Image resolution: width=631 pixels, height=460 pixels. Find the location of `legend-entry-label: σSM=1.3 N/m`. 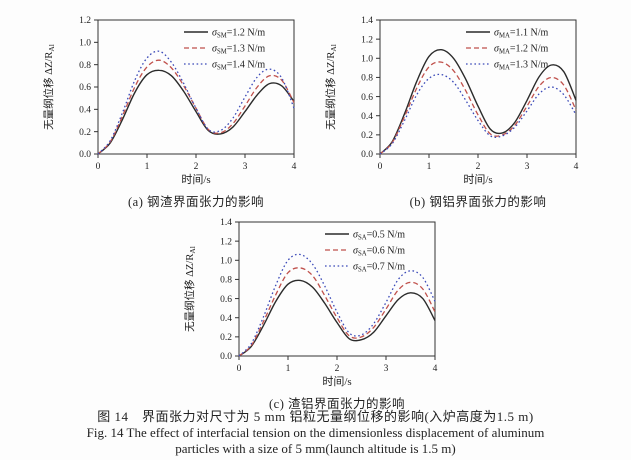

legend-entry-label: σSM=1.3 N/m is located at coordinates (238, 50).